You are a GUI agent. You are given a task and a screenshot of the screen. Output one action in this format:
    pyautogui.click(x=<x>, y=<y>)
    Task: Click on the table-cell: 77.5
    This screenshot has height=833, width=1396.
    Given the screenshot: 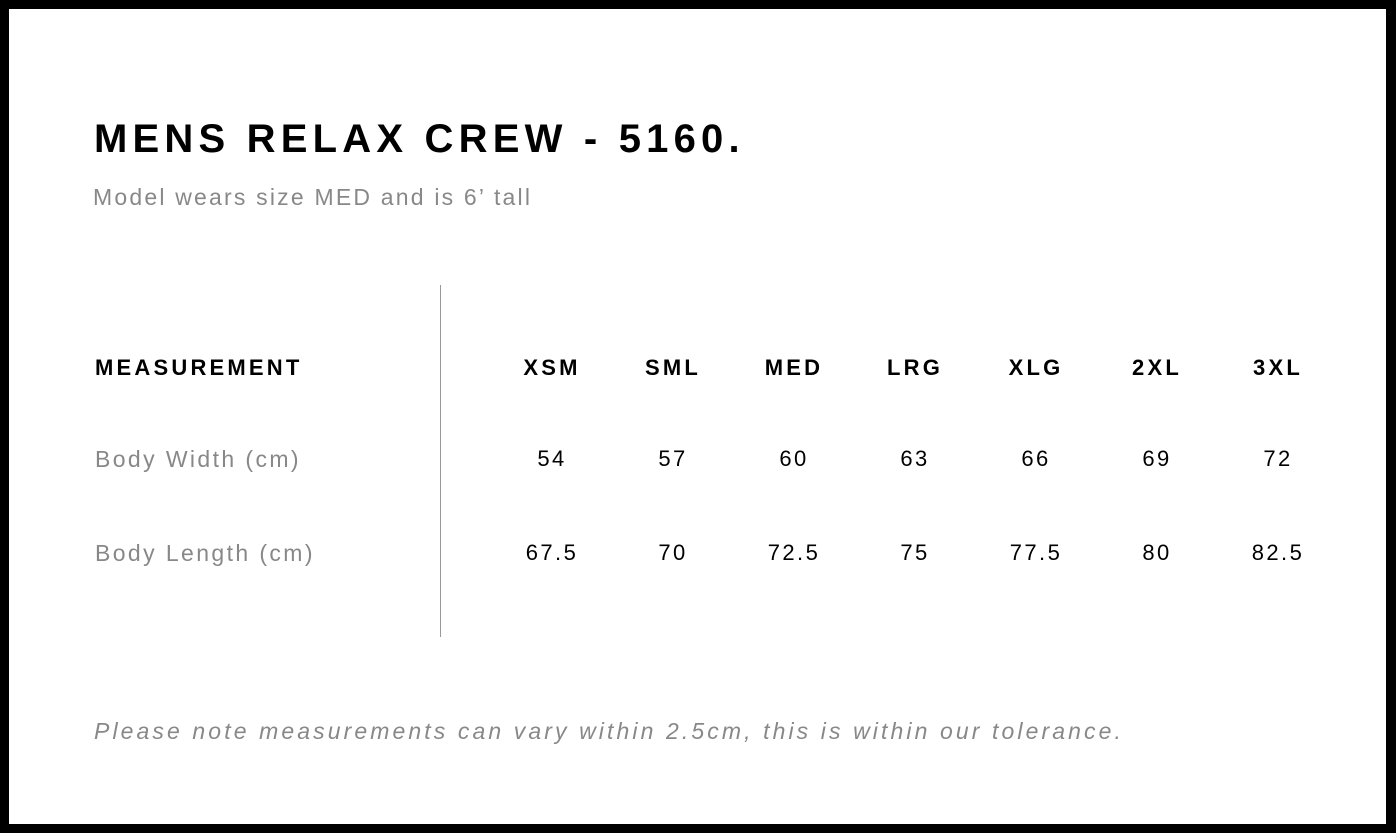 What is the action you would take?
    pyautogui.click(x=1036, y=552)
    